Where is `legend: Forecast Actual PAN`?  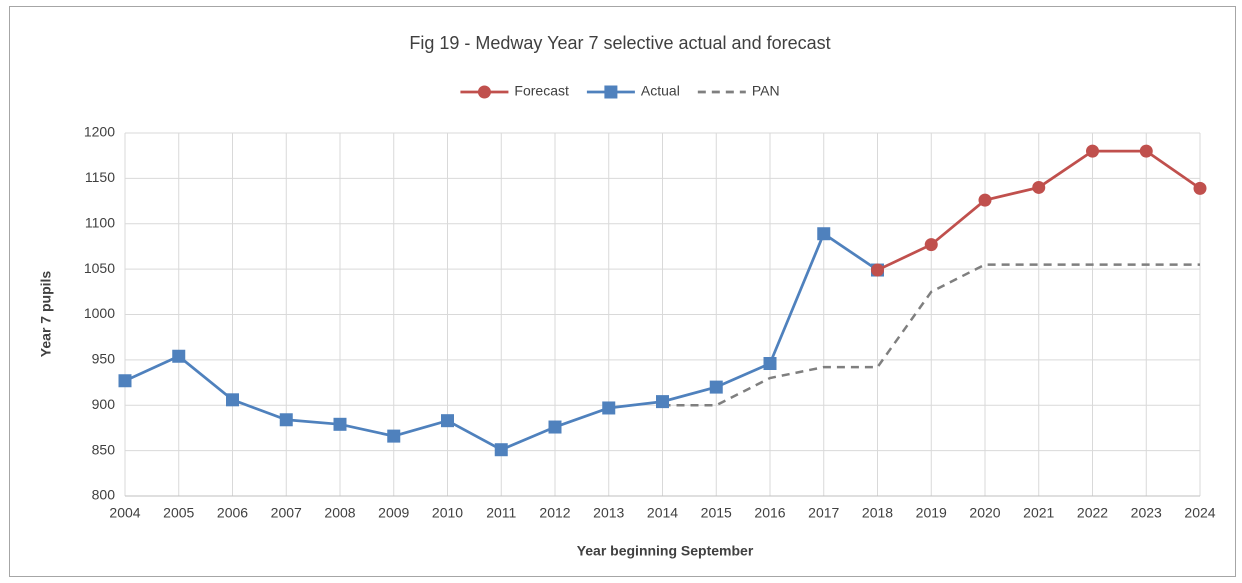
legend: Forecast Actual PAN is located at coordinates (620, 91).